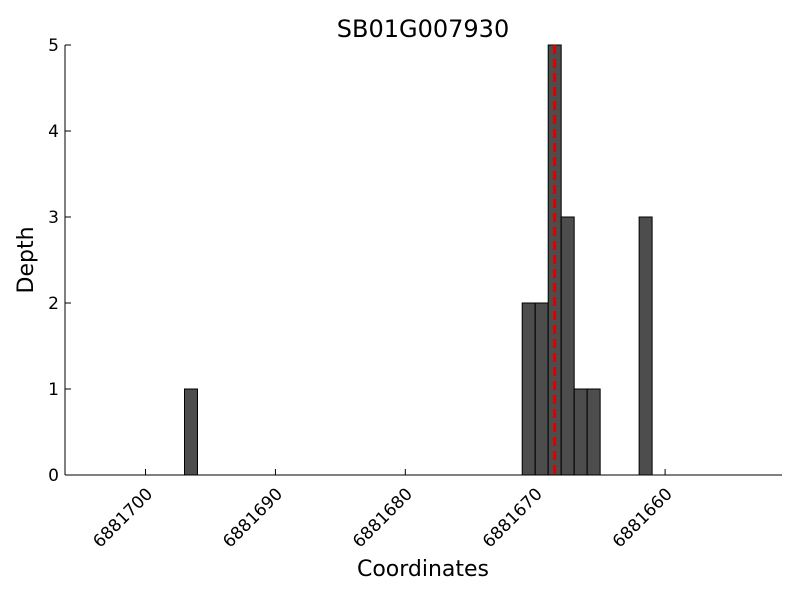 The image size is (800, 600). What do you see at coordinates (53, 218) in the screenshot?
I see `y-tick-label: 3` at bounding box center [53, 218].